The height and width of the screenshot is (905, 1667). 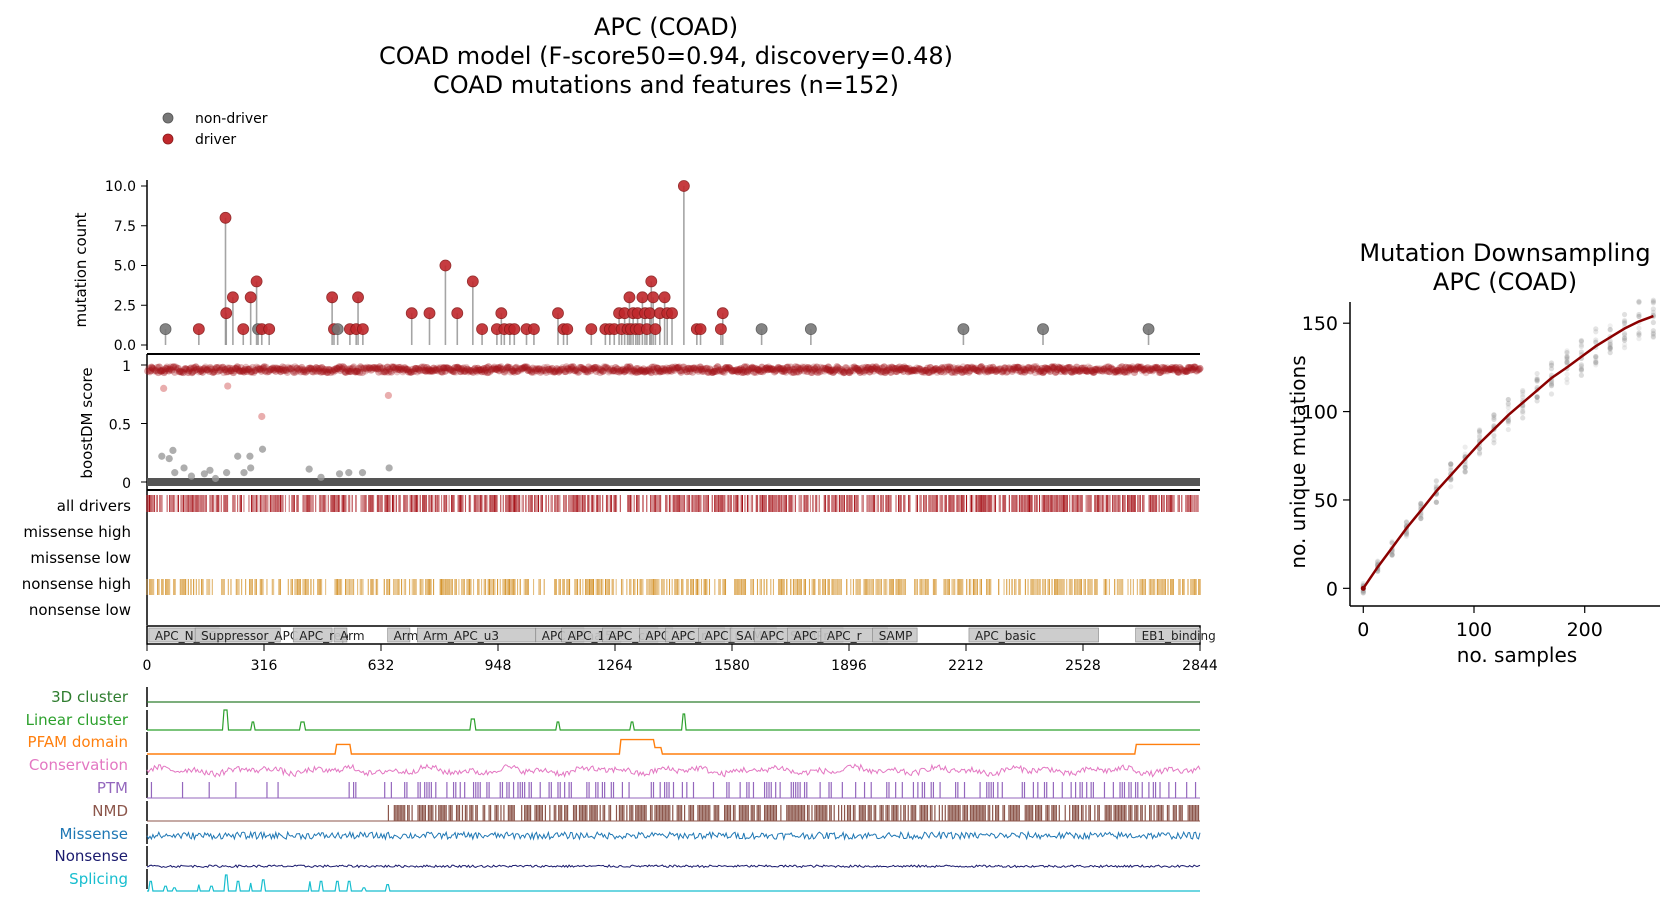 I want to click on lane-label-all-drivers: all drivers, so click(x=94, y=506).